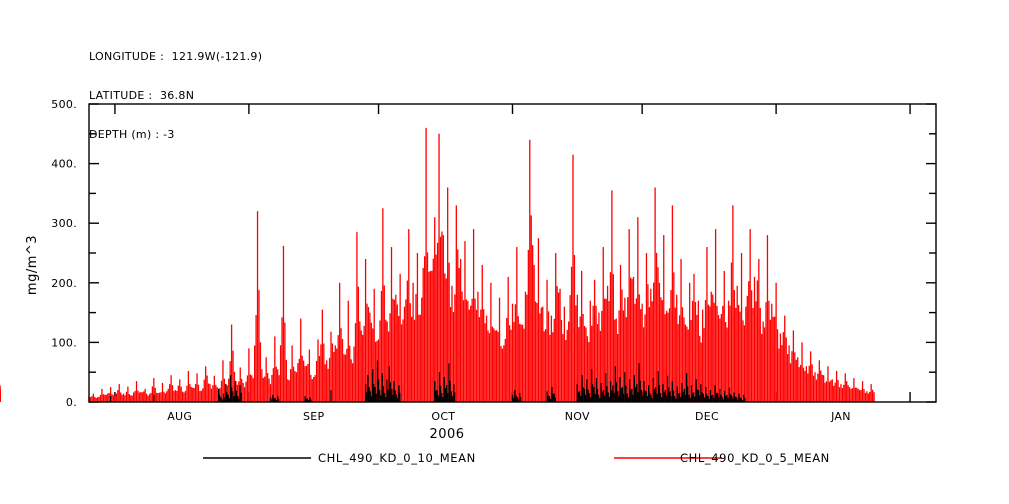 This screenshot has width=1009, height=504. Describe the element at coordinates (64, 223) in the screenshot. I see `y-tick-label: 300.` at that location.